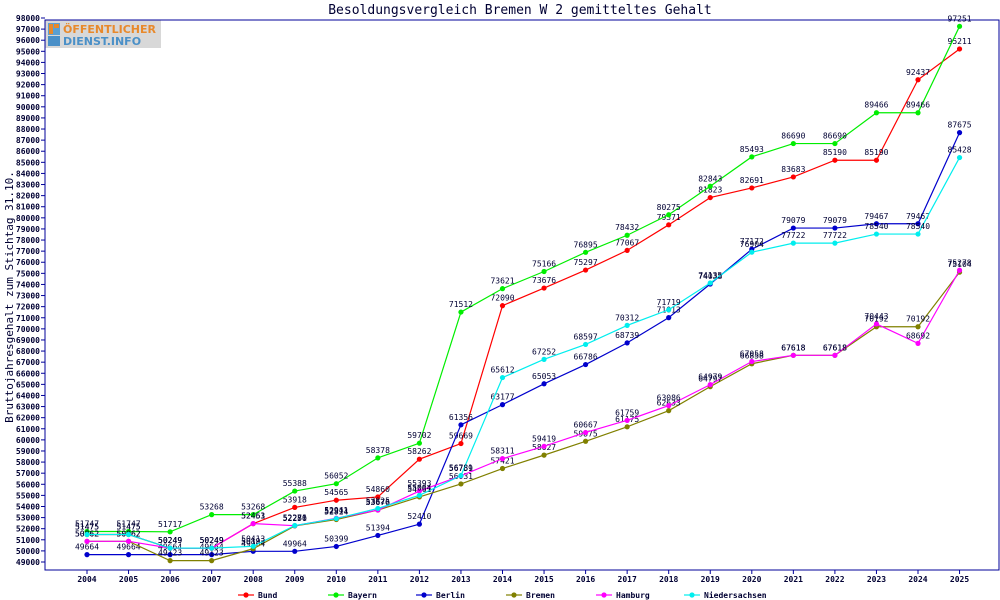 The image size is (1000, 600). What do you see at coordinates (544, 264) in the screenshot?
I see `data-label: 75166` at bounding box center [544, 264].